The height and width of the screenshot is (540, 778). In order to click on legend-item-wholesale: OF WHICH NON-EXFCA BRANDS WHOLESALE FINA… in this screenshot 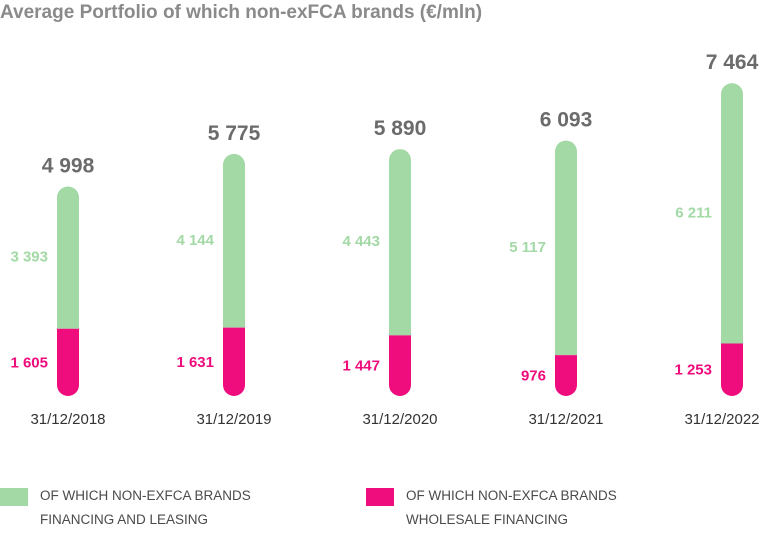, I will do `click(491, 510)`.